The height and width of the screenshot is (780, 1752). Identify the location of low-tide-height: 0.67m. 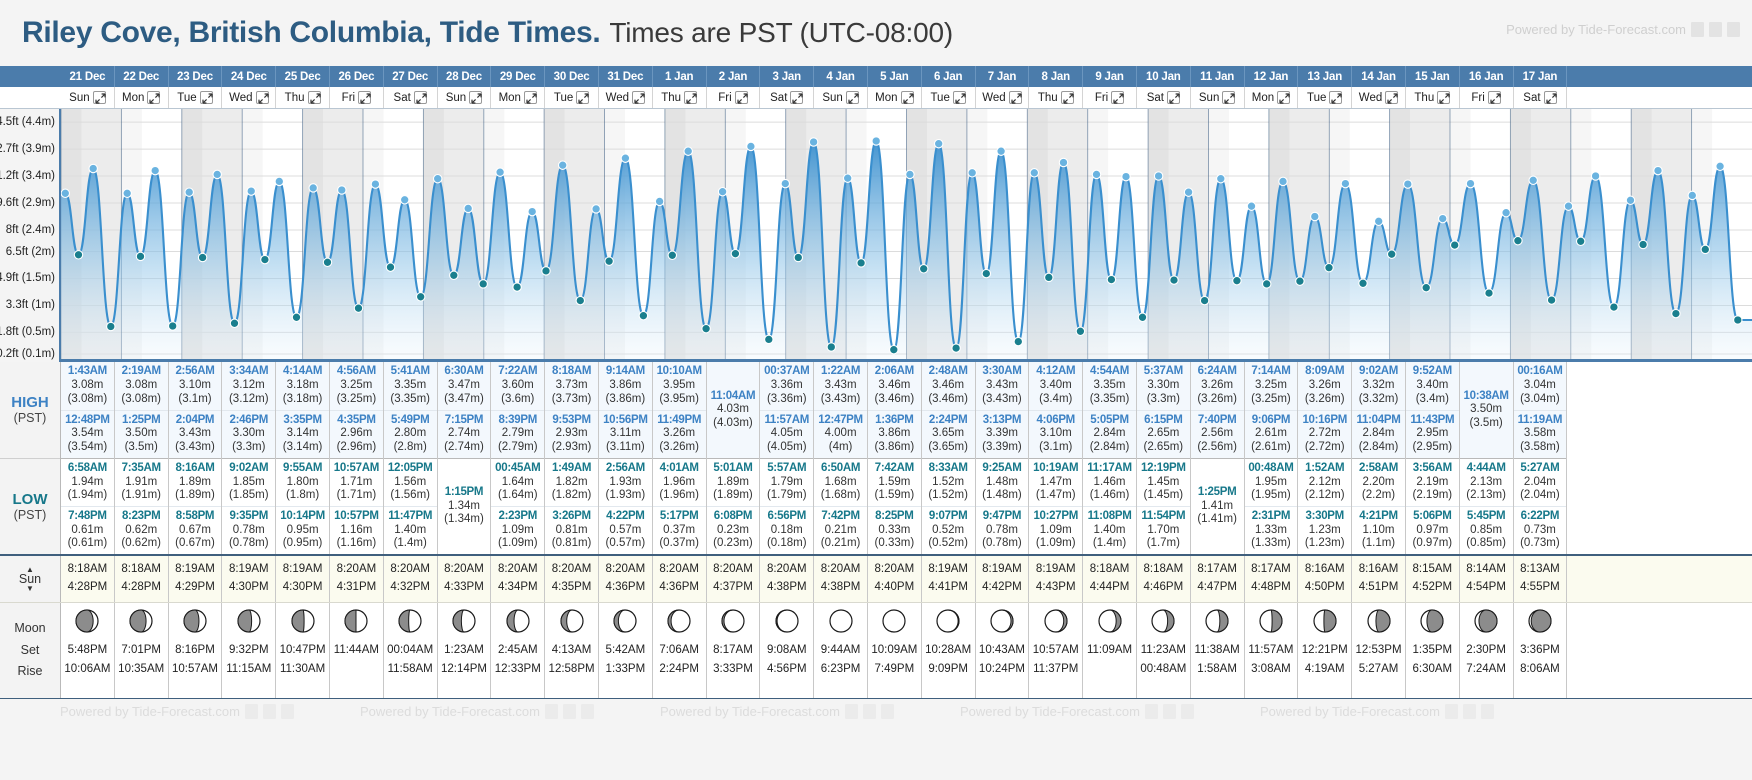
(195, 529).